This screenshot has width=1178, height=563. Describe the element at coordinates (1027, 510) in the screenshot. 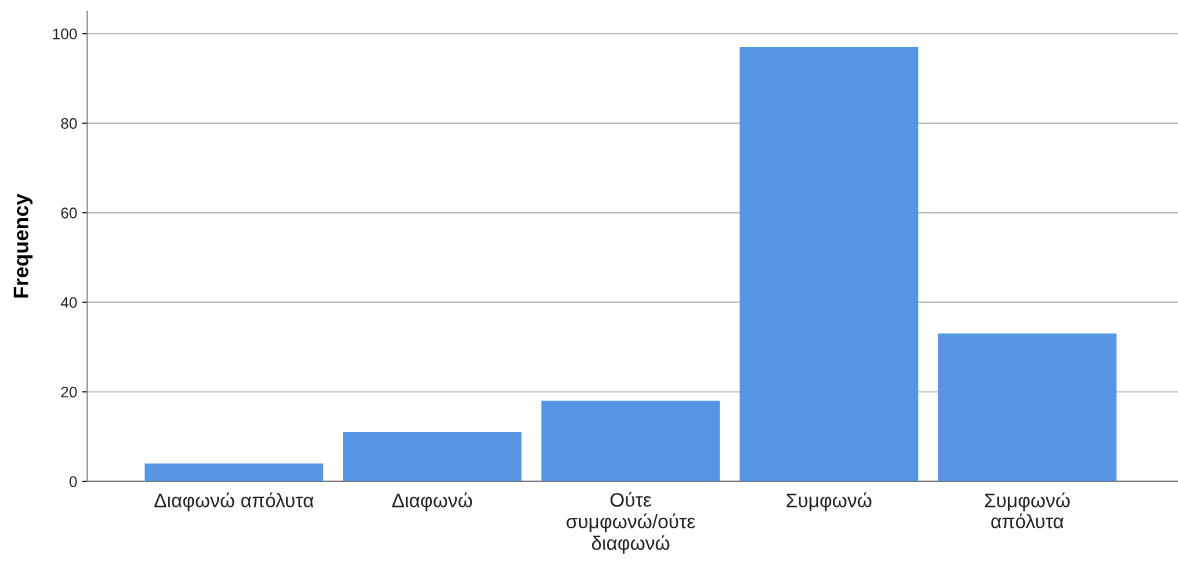

I see `x-tick-label: Συμφωνώ απόλυτα` at that location.